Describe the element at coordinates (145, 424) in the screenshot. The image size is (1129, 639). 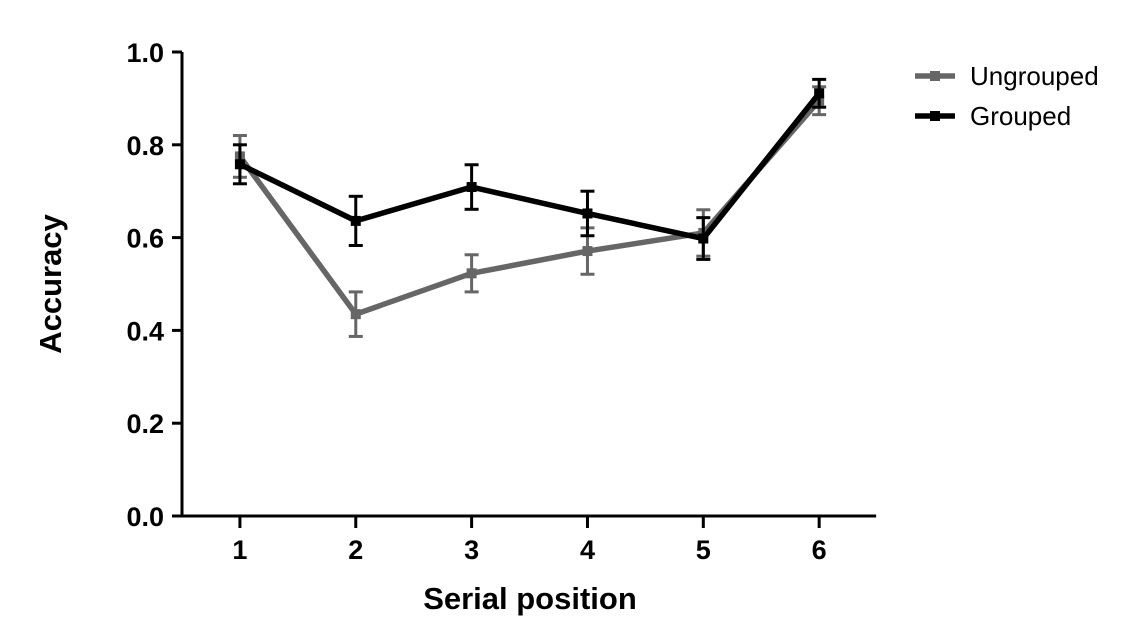
I see `y-tick-label: 0.2` at that location.